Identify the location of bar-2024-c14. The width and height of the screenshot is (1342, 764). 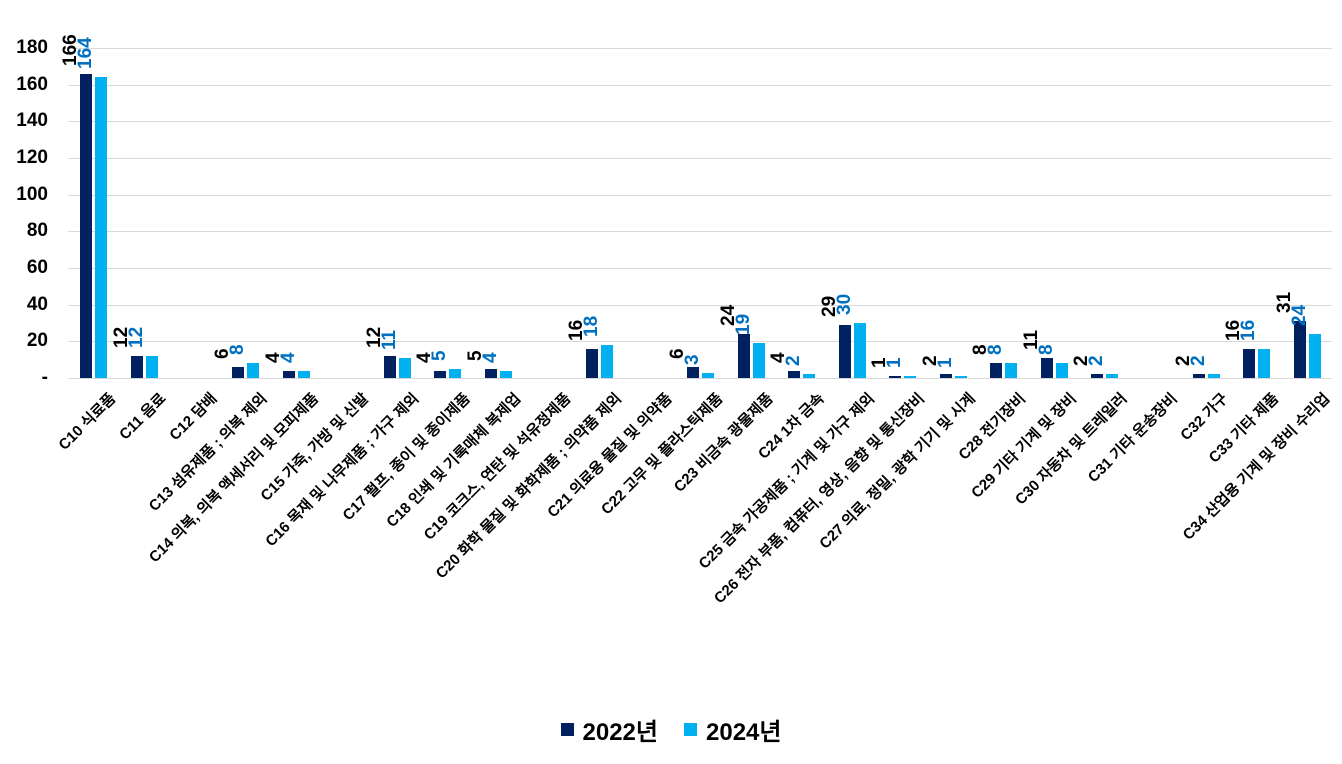
(303, 374).